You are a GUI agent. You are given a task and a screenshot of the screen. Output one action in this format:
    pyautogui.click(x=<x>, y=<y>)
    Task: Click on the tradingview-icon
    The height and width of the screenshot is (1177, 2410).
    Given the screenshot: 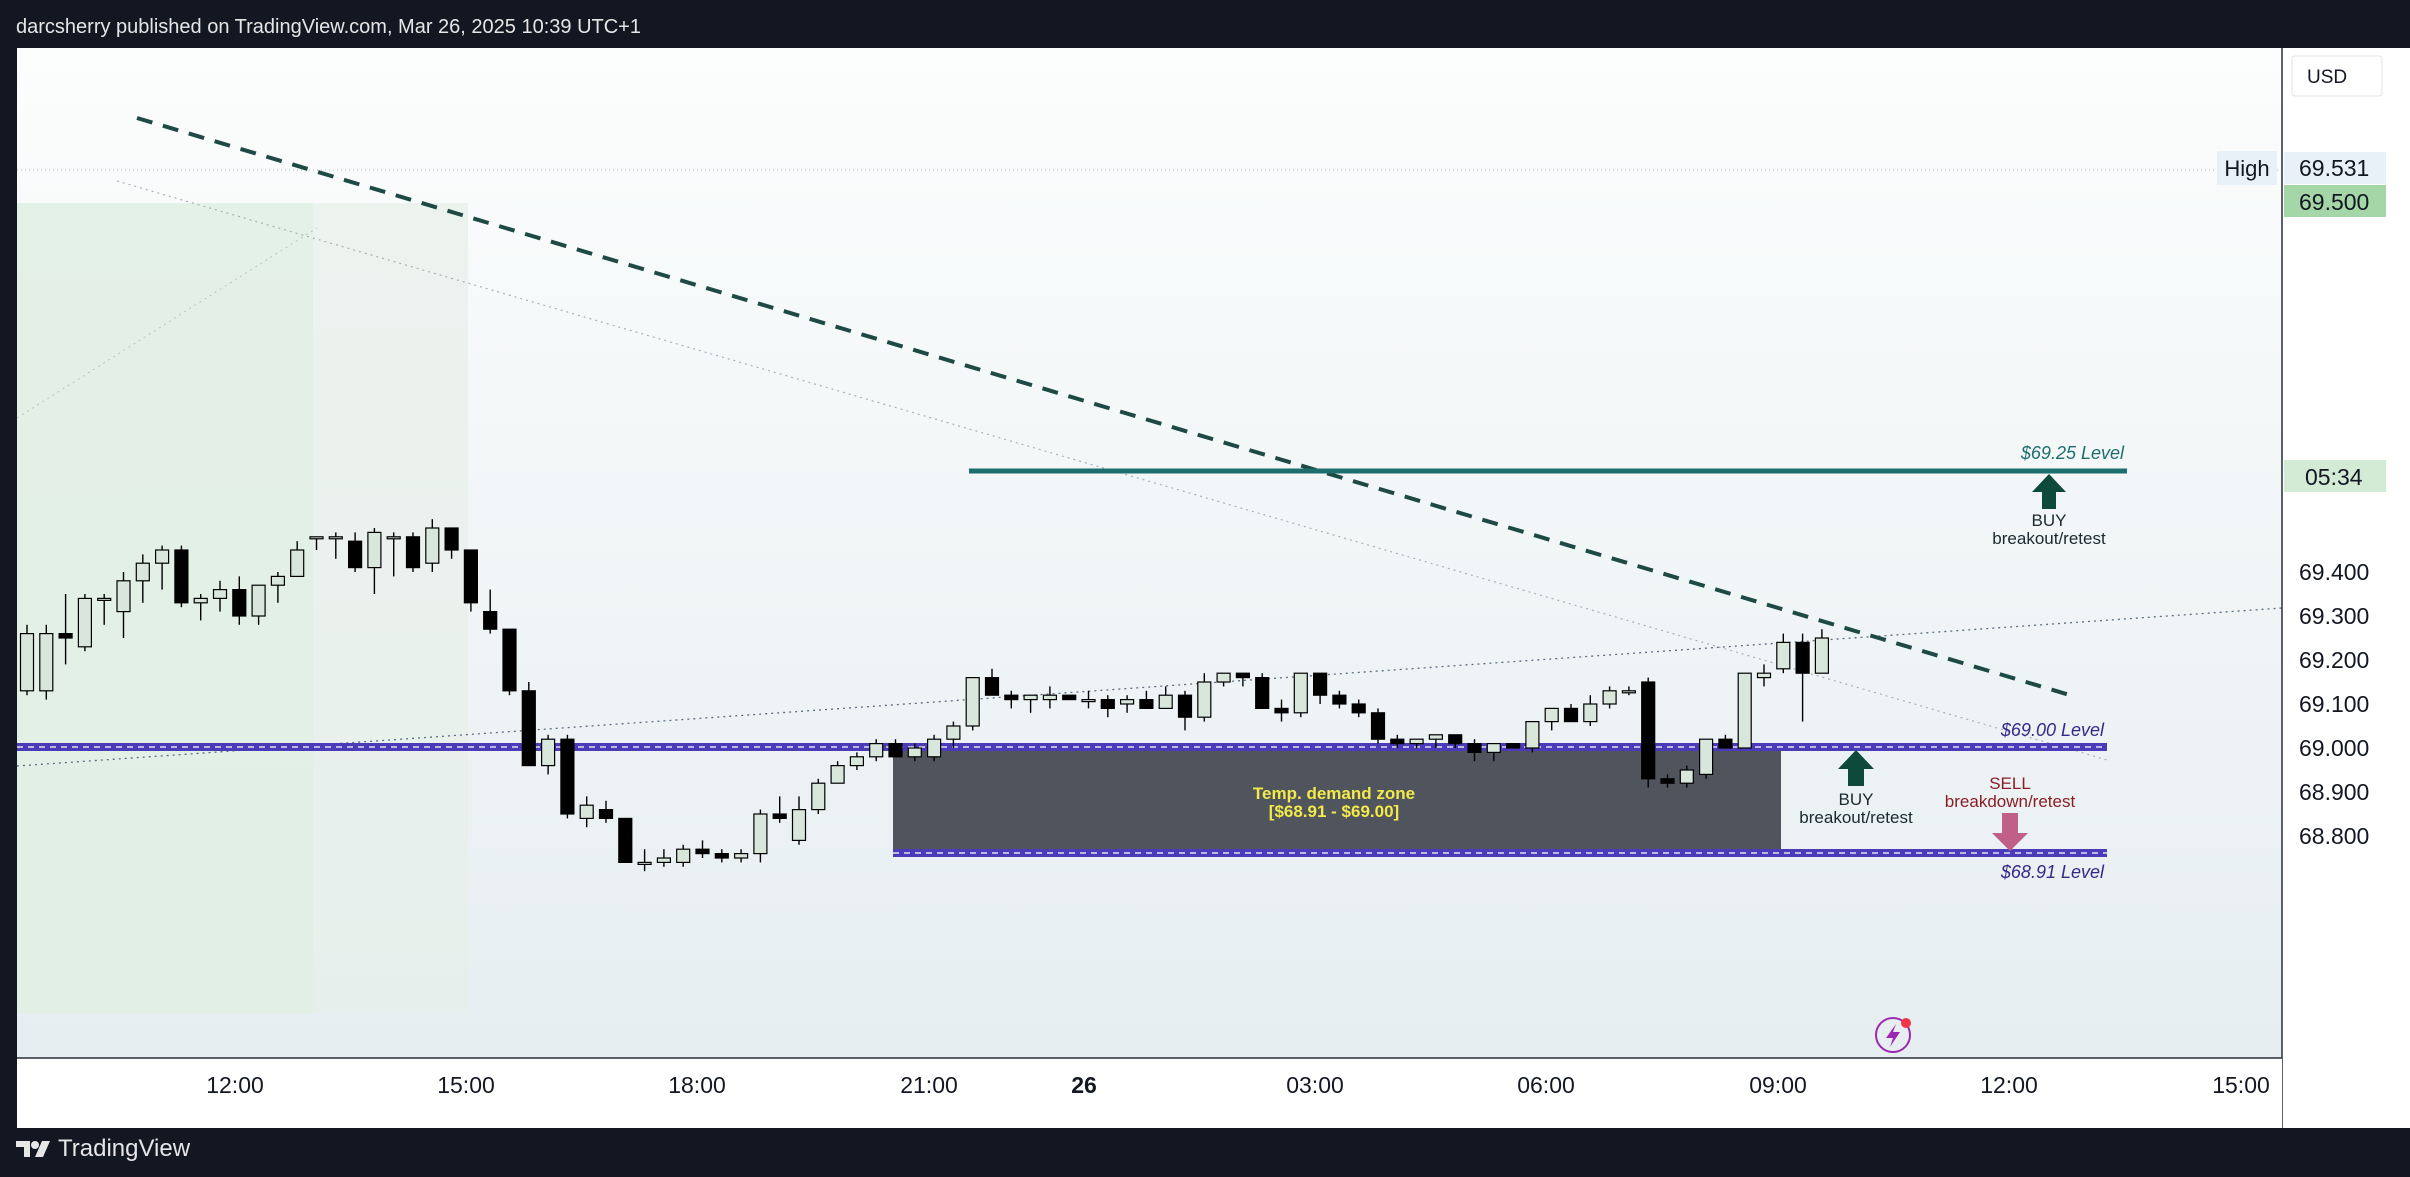 What is the action you would take?
    pyautogui.click(x=33, y=1149)
    